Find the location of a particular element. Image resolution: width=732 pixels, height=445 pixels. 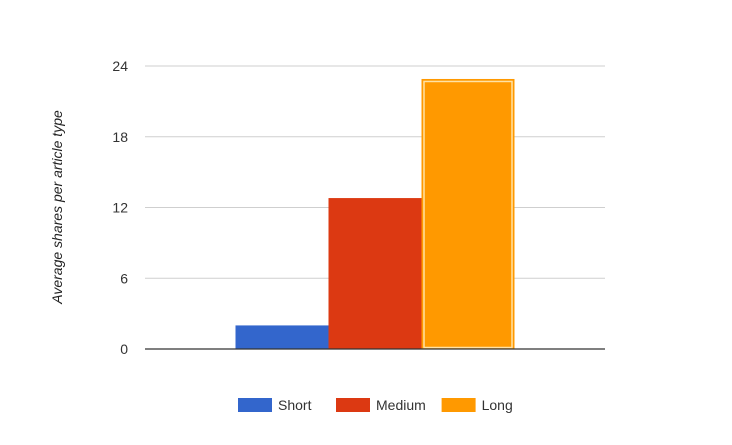

bar-long is located at coordinates (468, 214).